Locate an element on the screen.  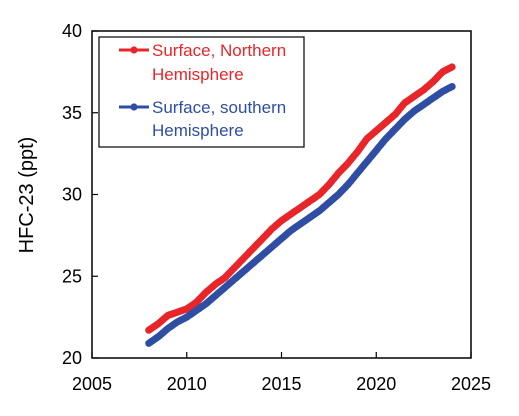
y-axis-title: HFC-23 (ppt) is located at coordinates (27, 195).